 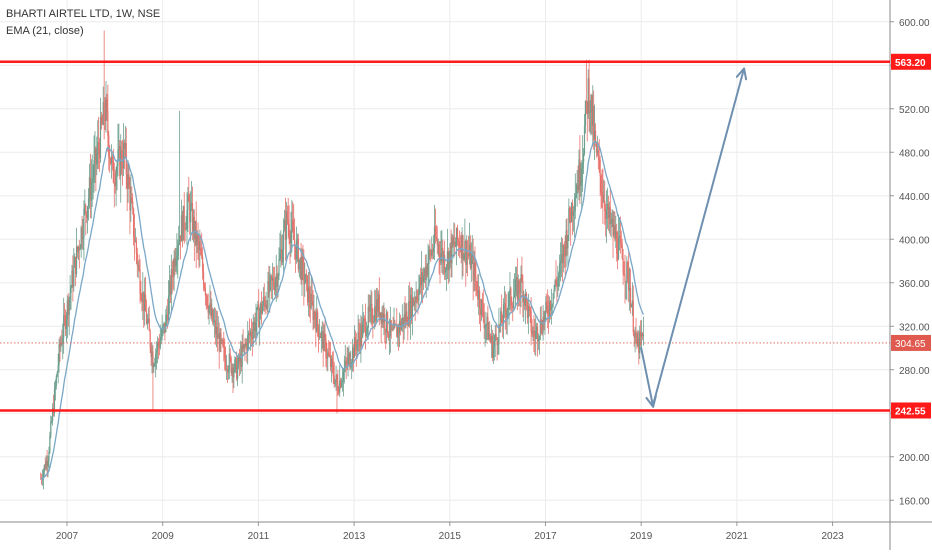 I want to click on last-price-label: 304.65, so click(x=910, y=344).